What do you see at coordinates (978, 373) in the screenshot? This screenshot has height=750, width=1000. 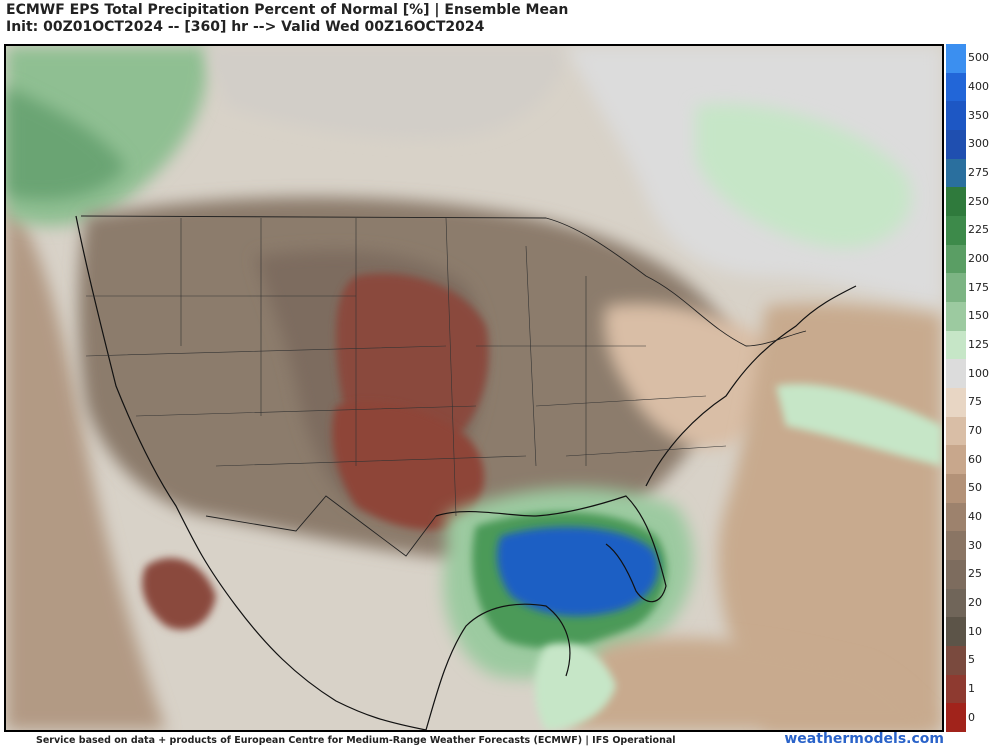 I see `colorbar-label: 100` at bounding box center [978, 373].